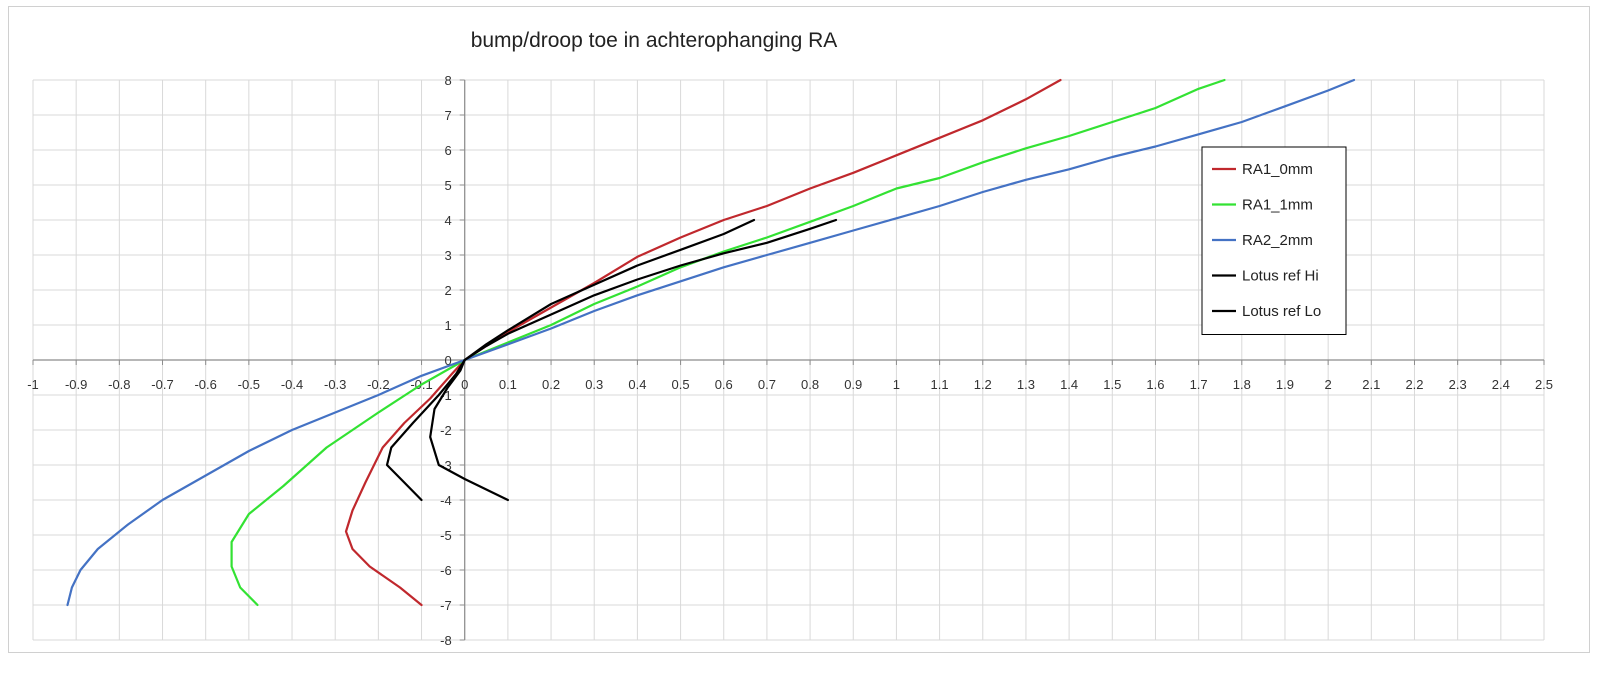 The height and width of the screenshot is (689, 1600). Describe the element at coordinates (1277, 205) in the screenshot. I see `legend-label-1: RA1_1mm` at that location.